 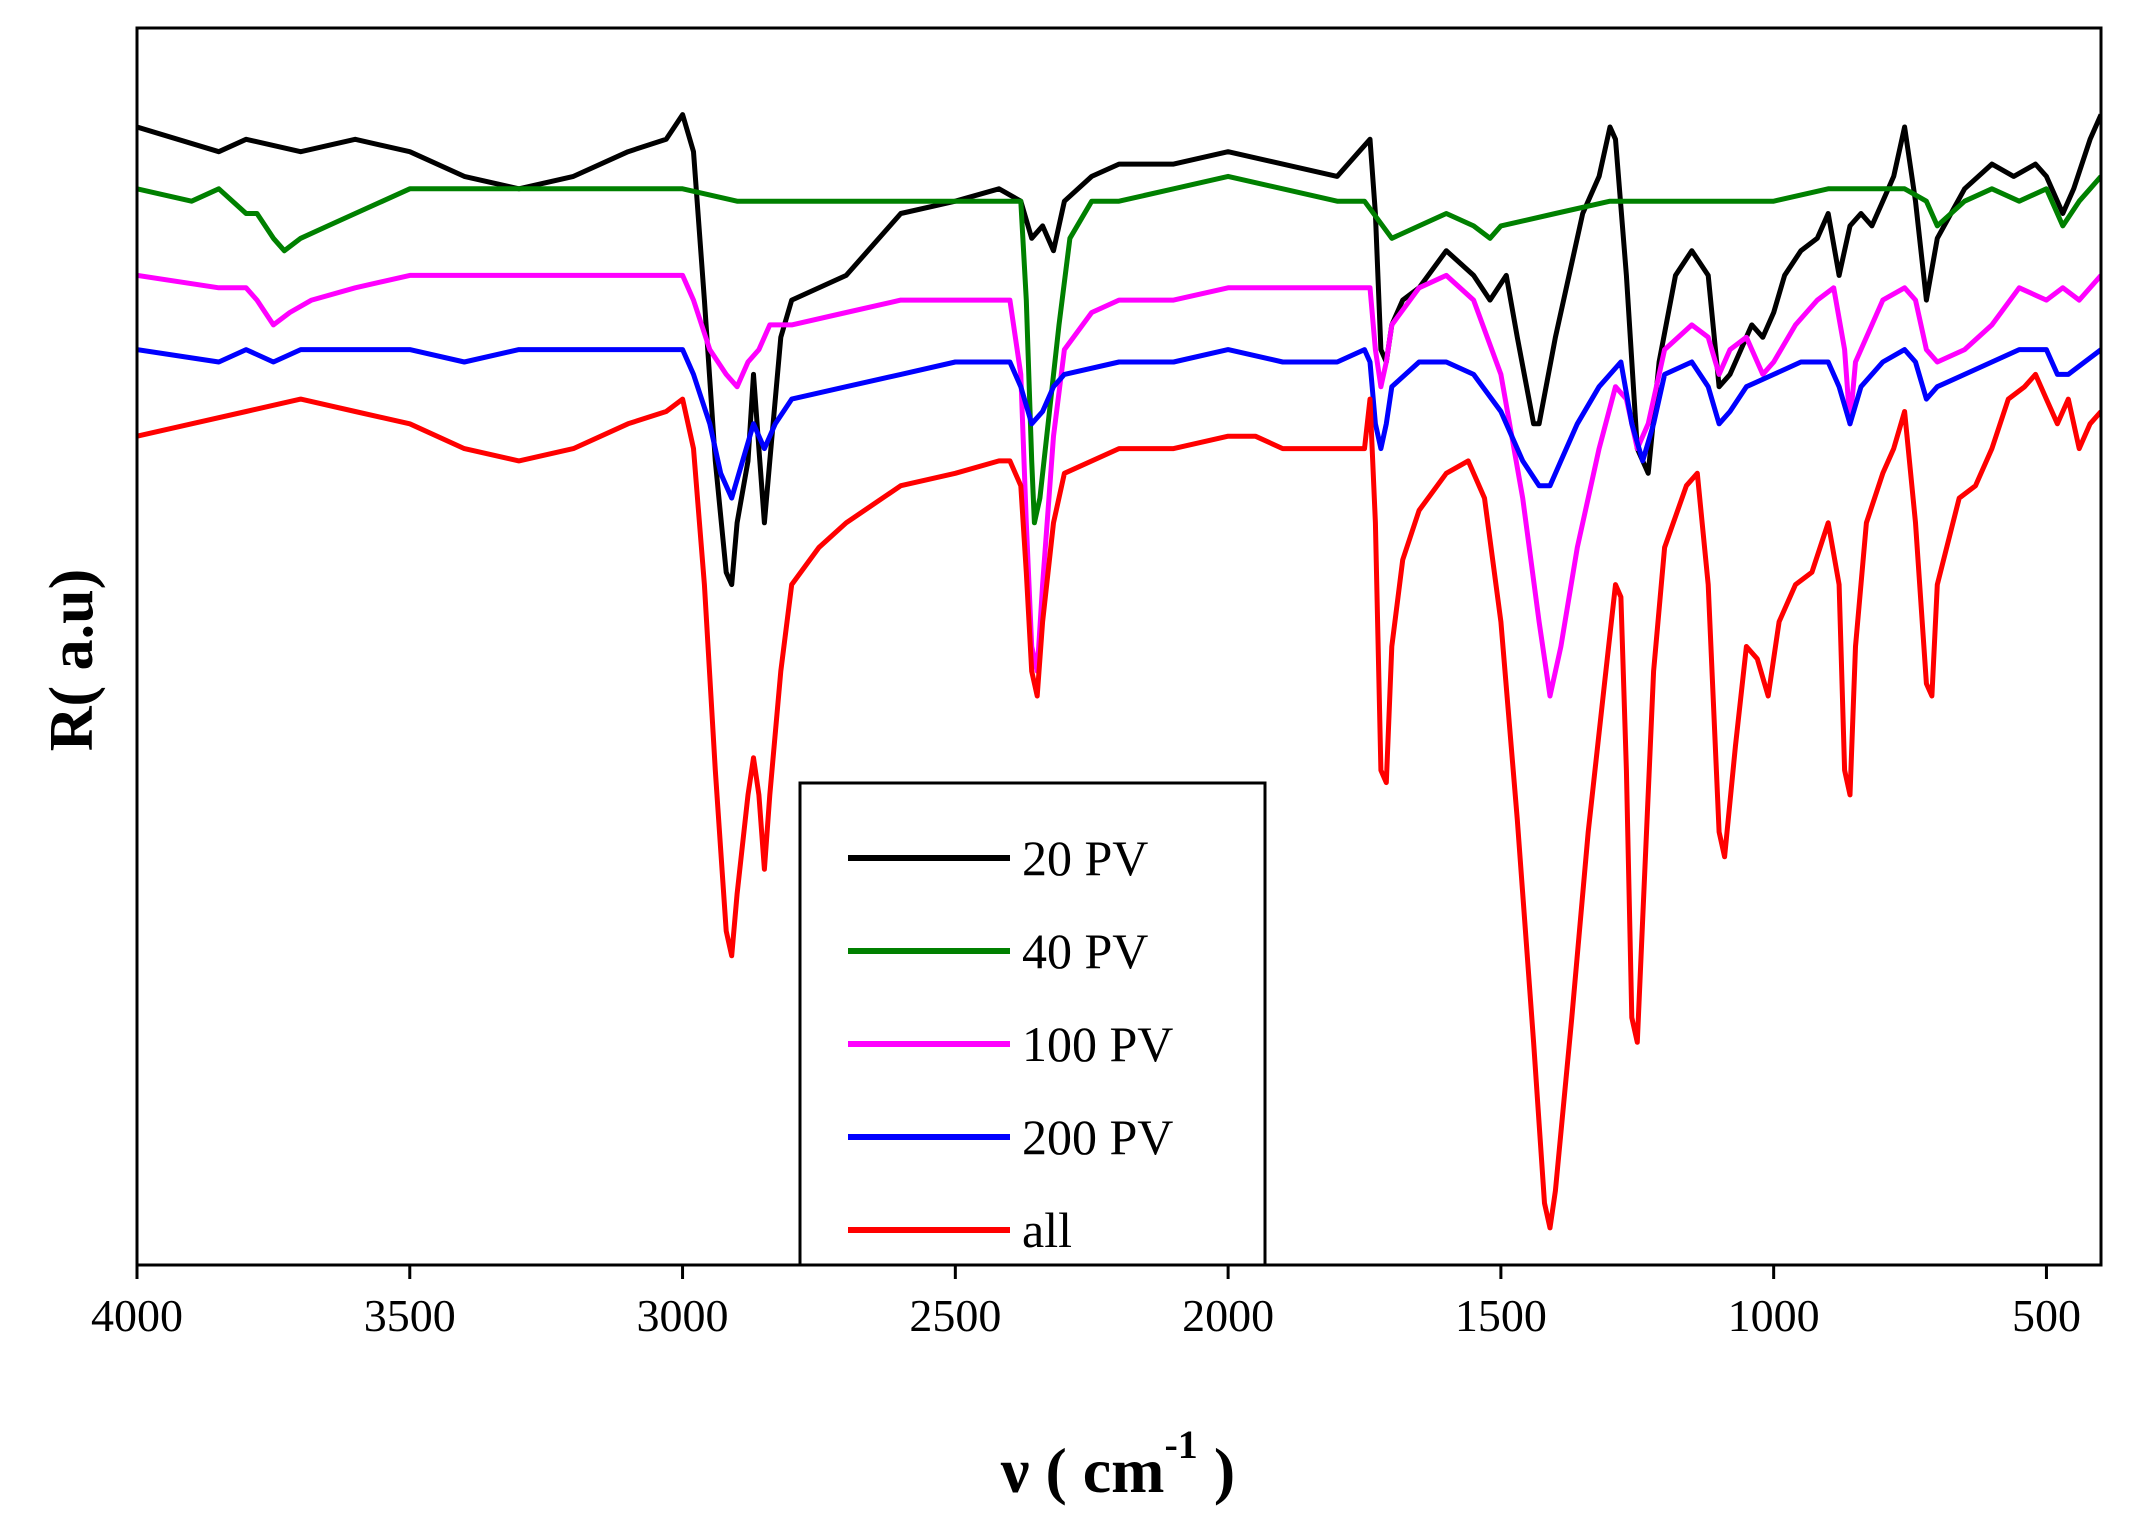 I want to click on x-axis-label: ν ( cm, so click(x=1082, y=1470).